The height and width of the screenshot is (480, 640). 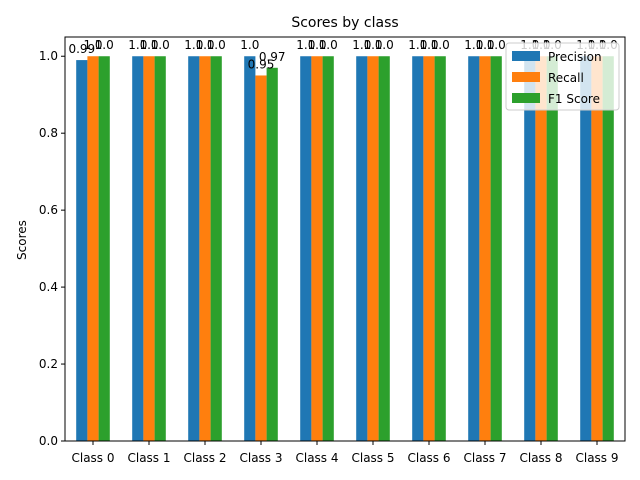 I want to click on y-axis-label: Scores, so click(x=22, y=240).